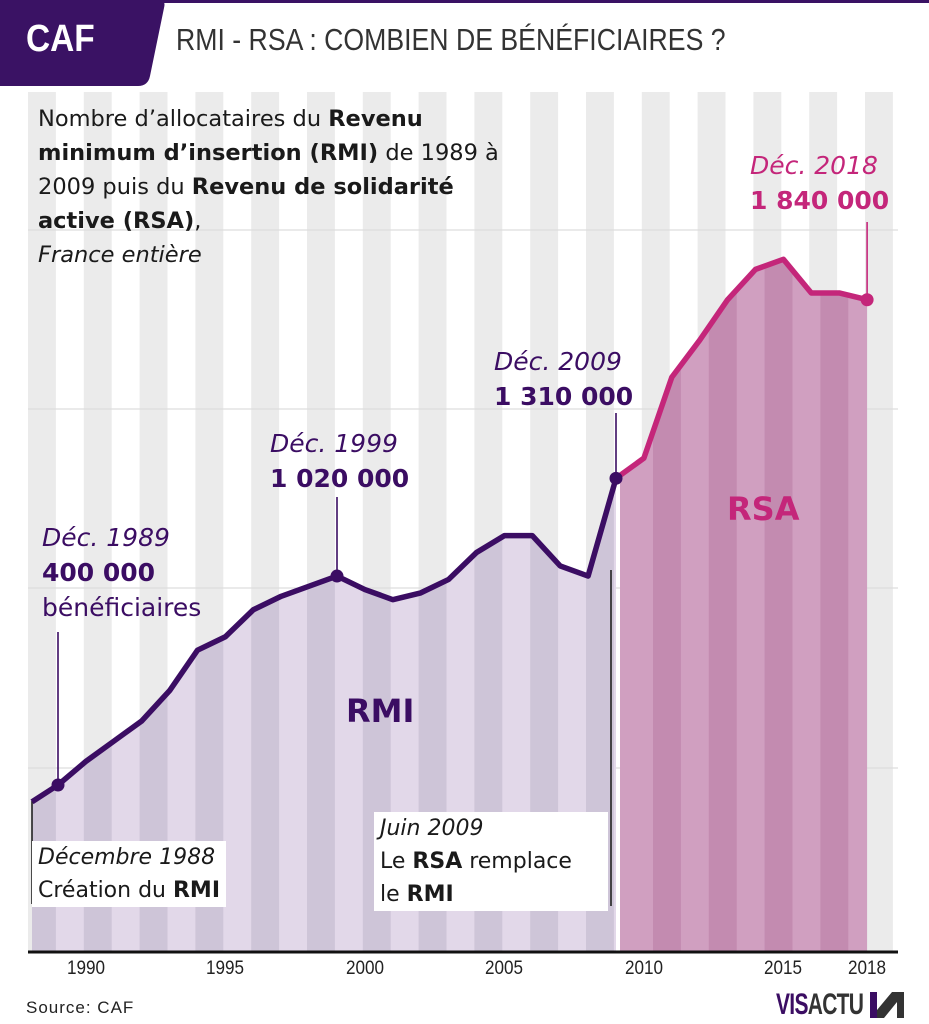  I want to click on note-text: Le RSA remplace, so click(491, 861).